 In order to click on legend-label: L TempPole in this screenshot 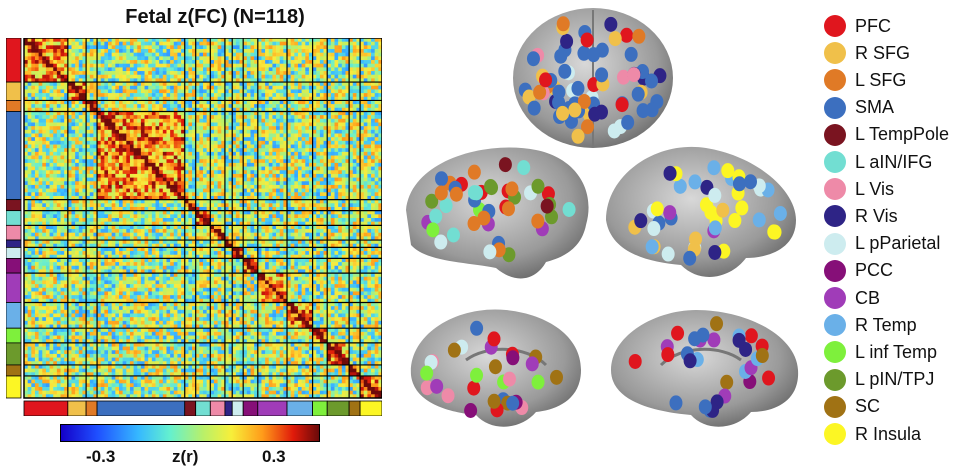, I will do `click(902, 134)`.